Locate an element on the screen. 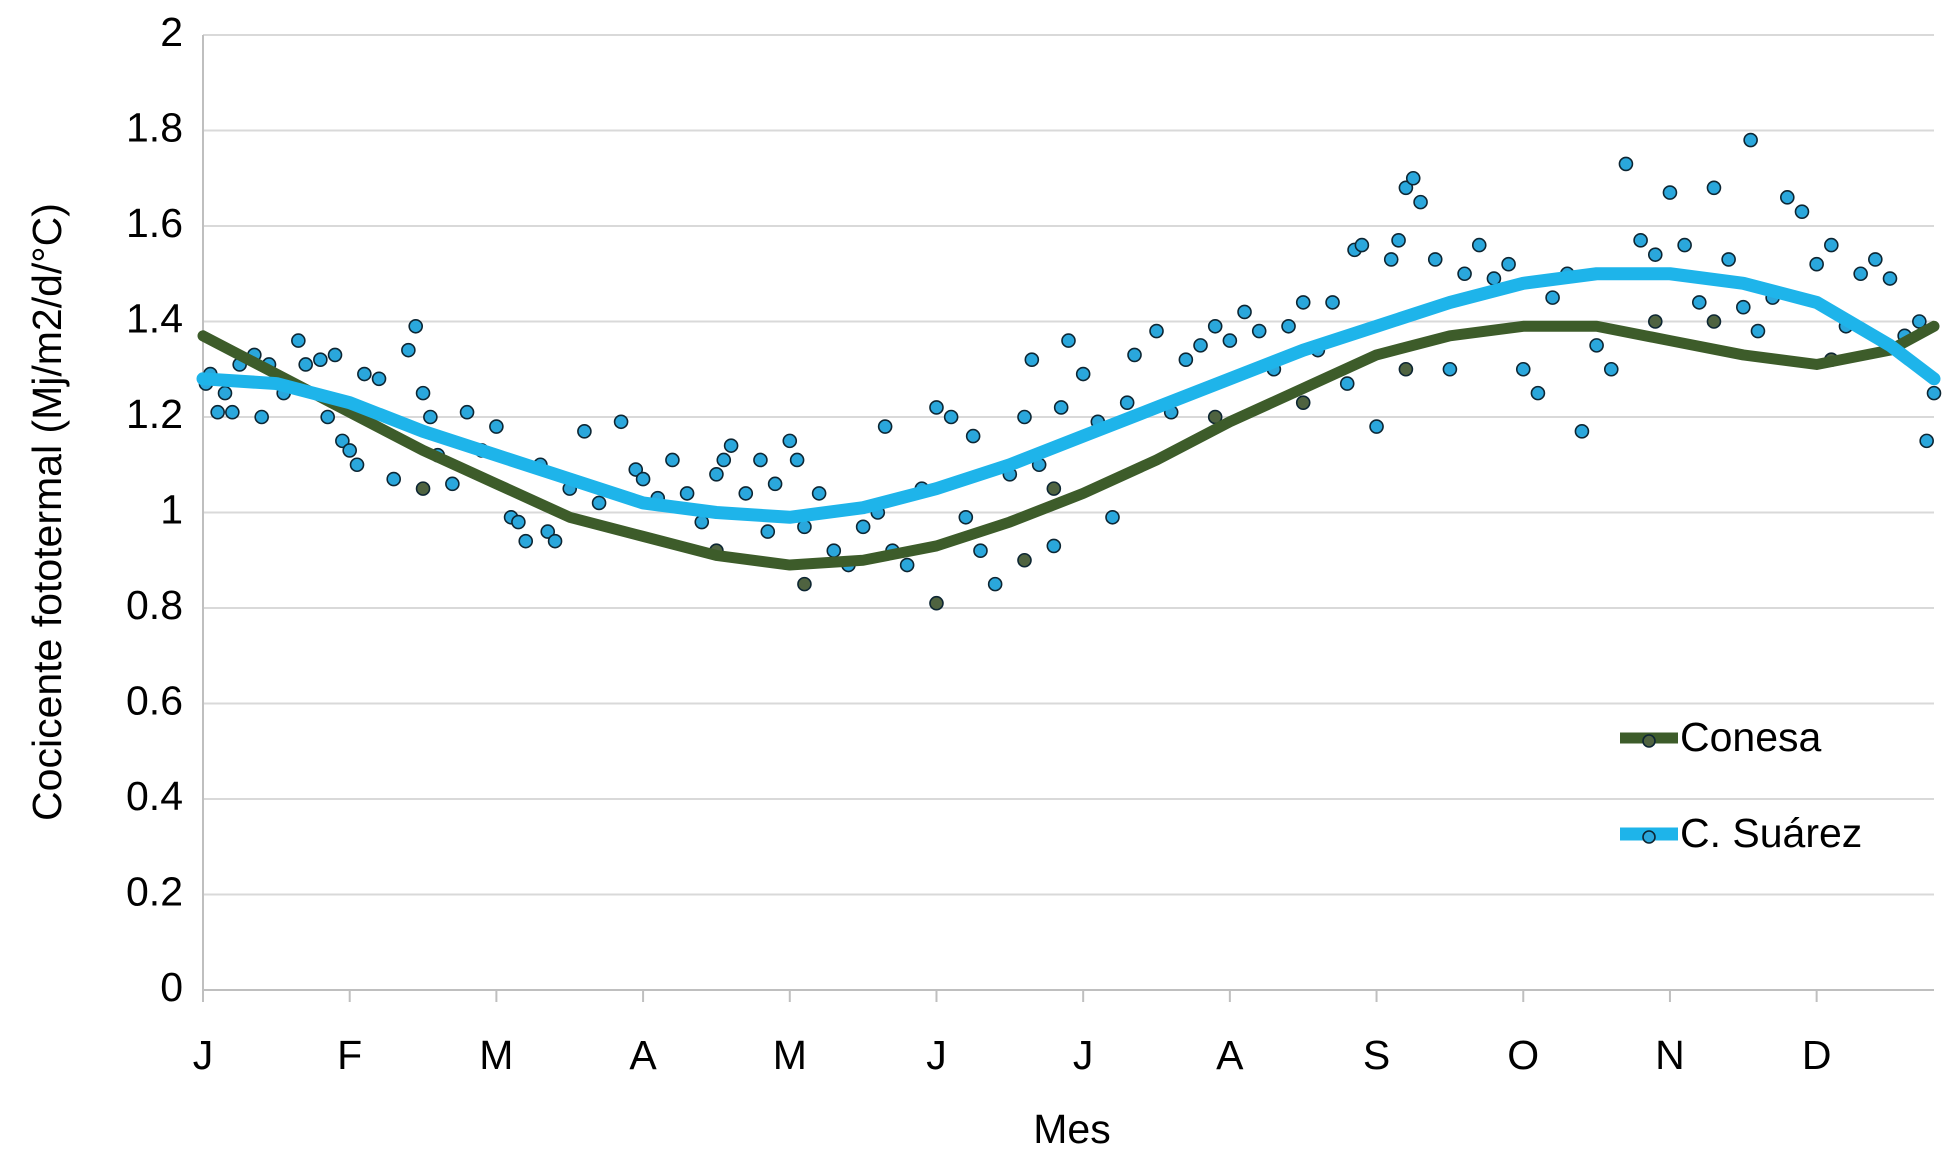 The image size is (1959, 1157). x-tick-label: A is located at coordinates (1230, 1055).